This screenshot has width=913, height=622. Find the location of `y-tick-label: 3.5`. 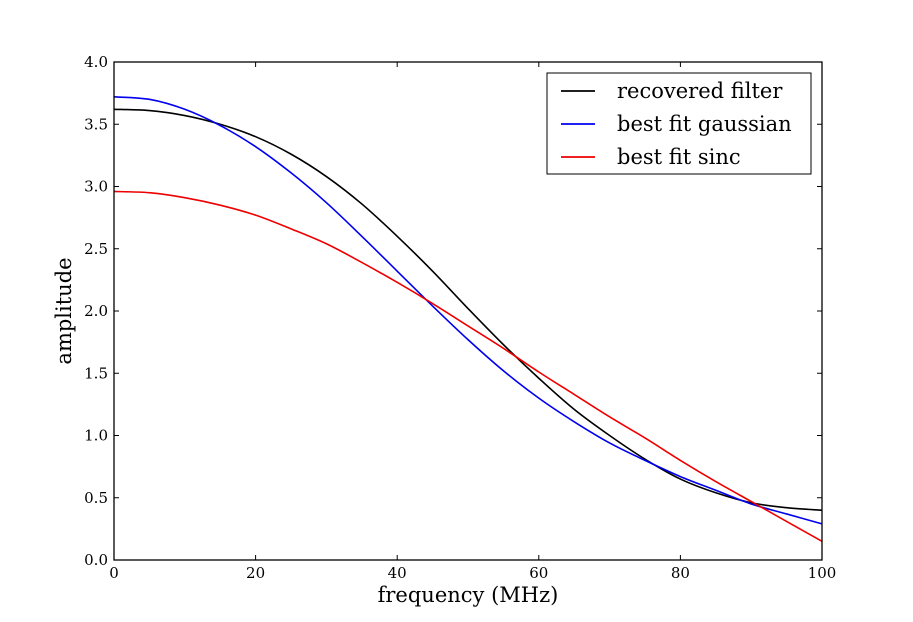

y-tick-label: 3.5 is located at coordinates (96, 124).